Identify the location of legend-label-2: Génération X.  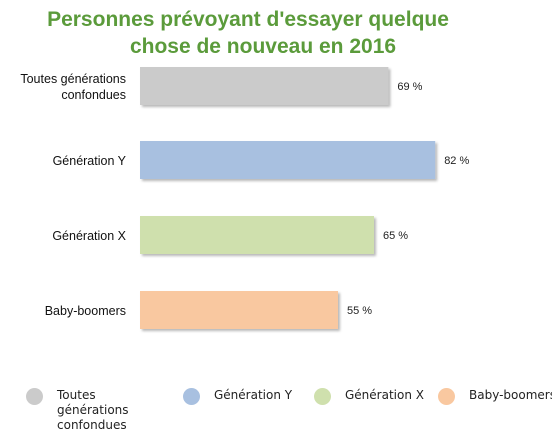
(384, 395).